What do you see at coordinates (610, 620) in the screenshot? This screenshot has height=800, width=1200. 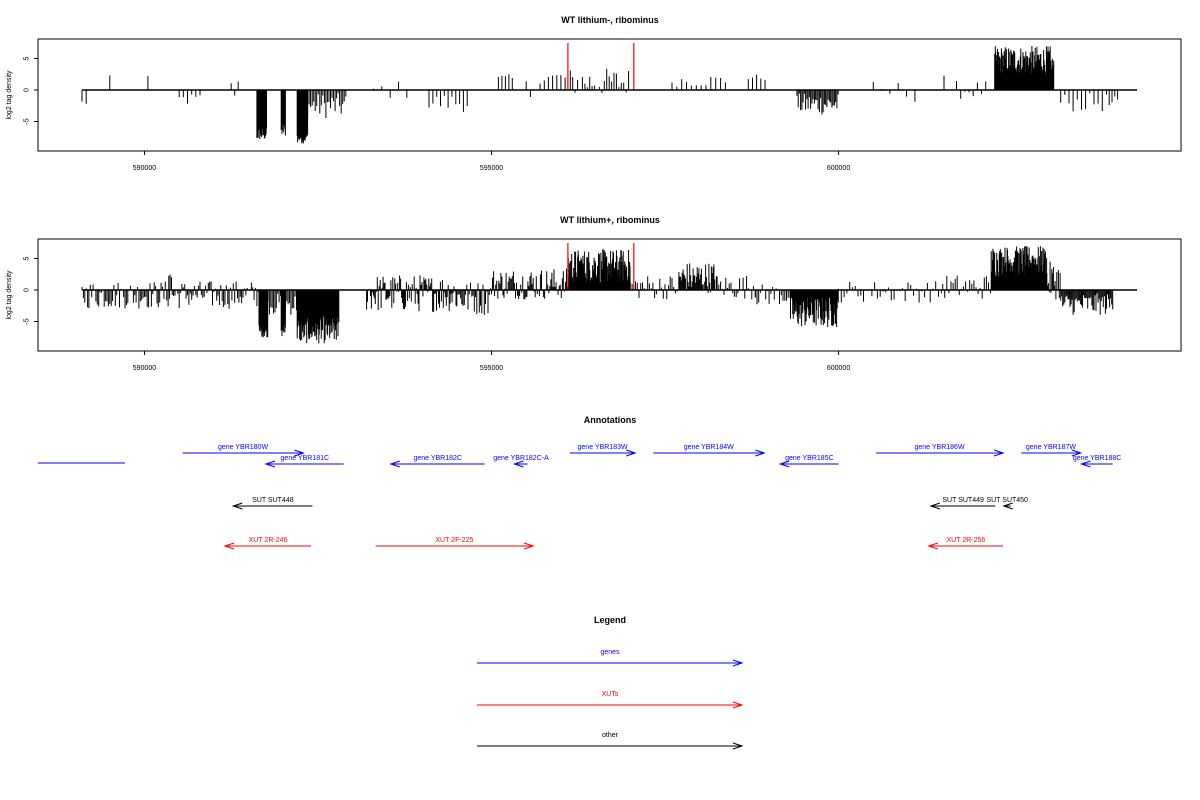 I see `legend-title: Legend` at bounding box center [610, 620].